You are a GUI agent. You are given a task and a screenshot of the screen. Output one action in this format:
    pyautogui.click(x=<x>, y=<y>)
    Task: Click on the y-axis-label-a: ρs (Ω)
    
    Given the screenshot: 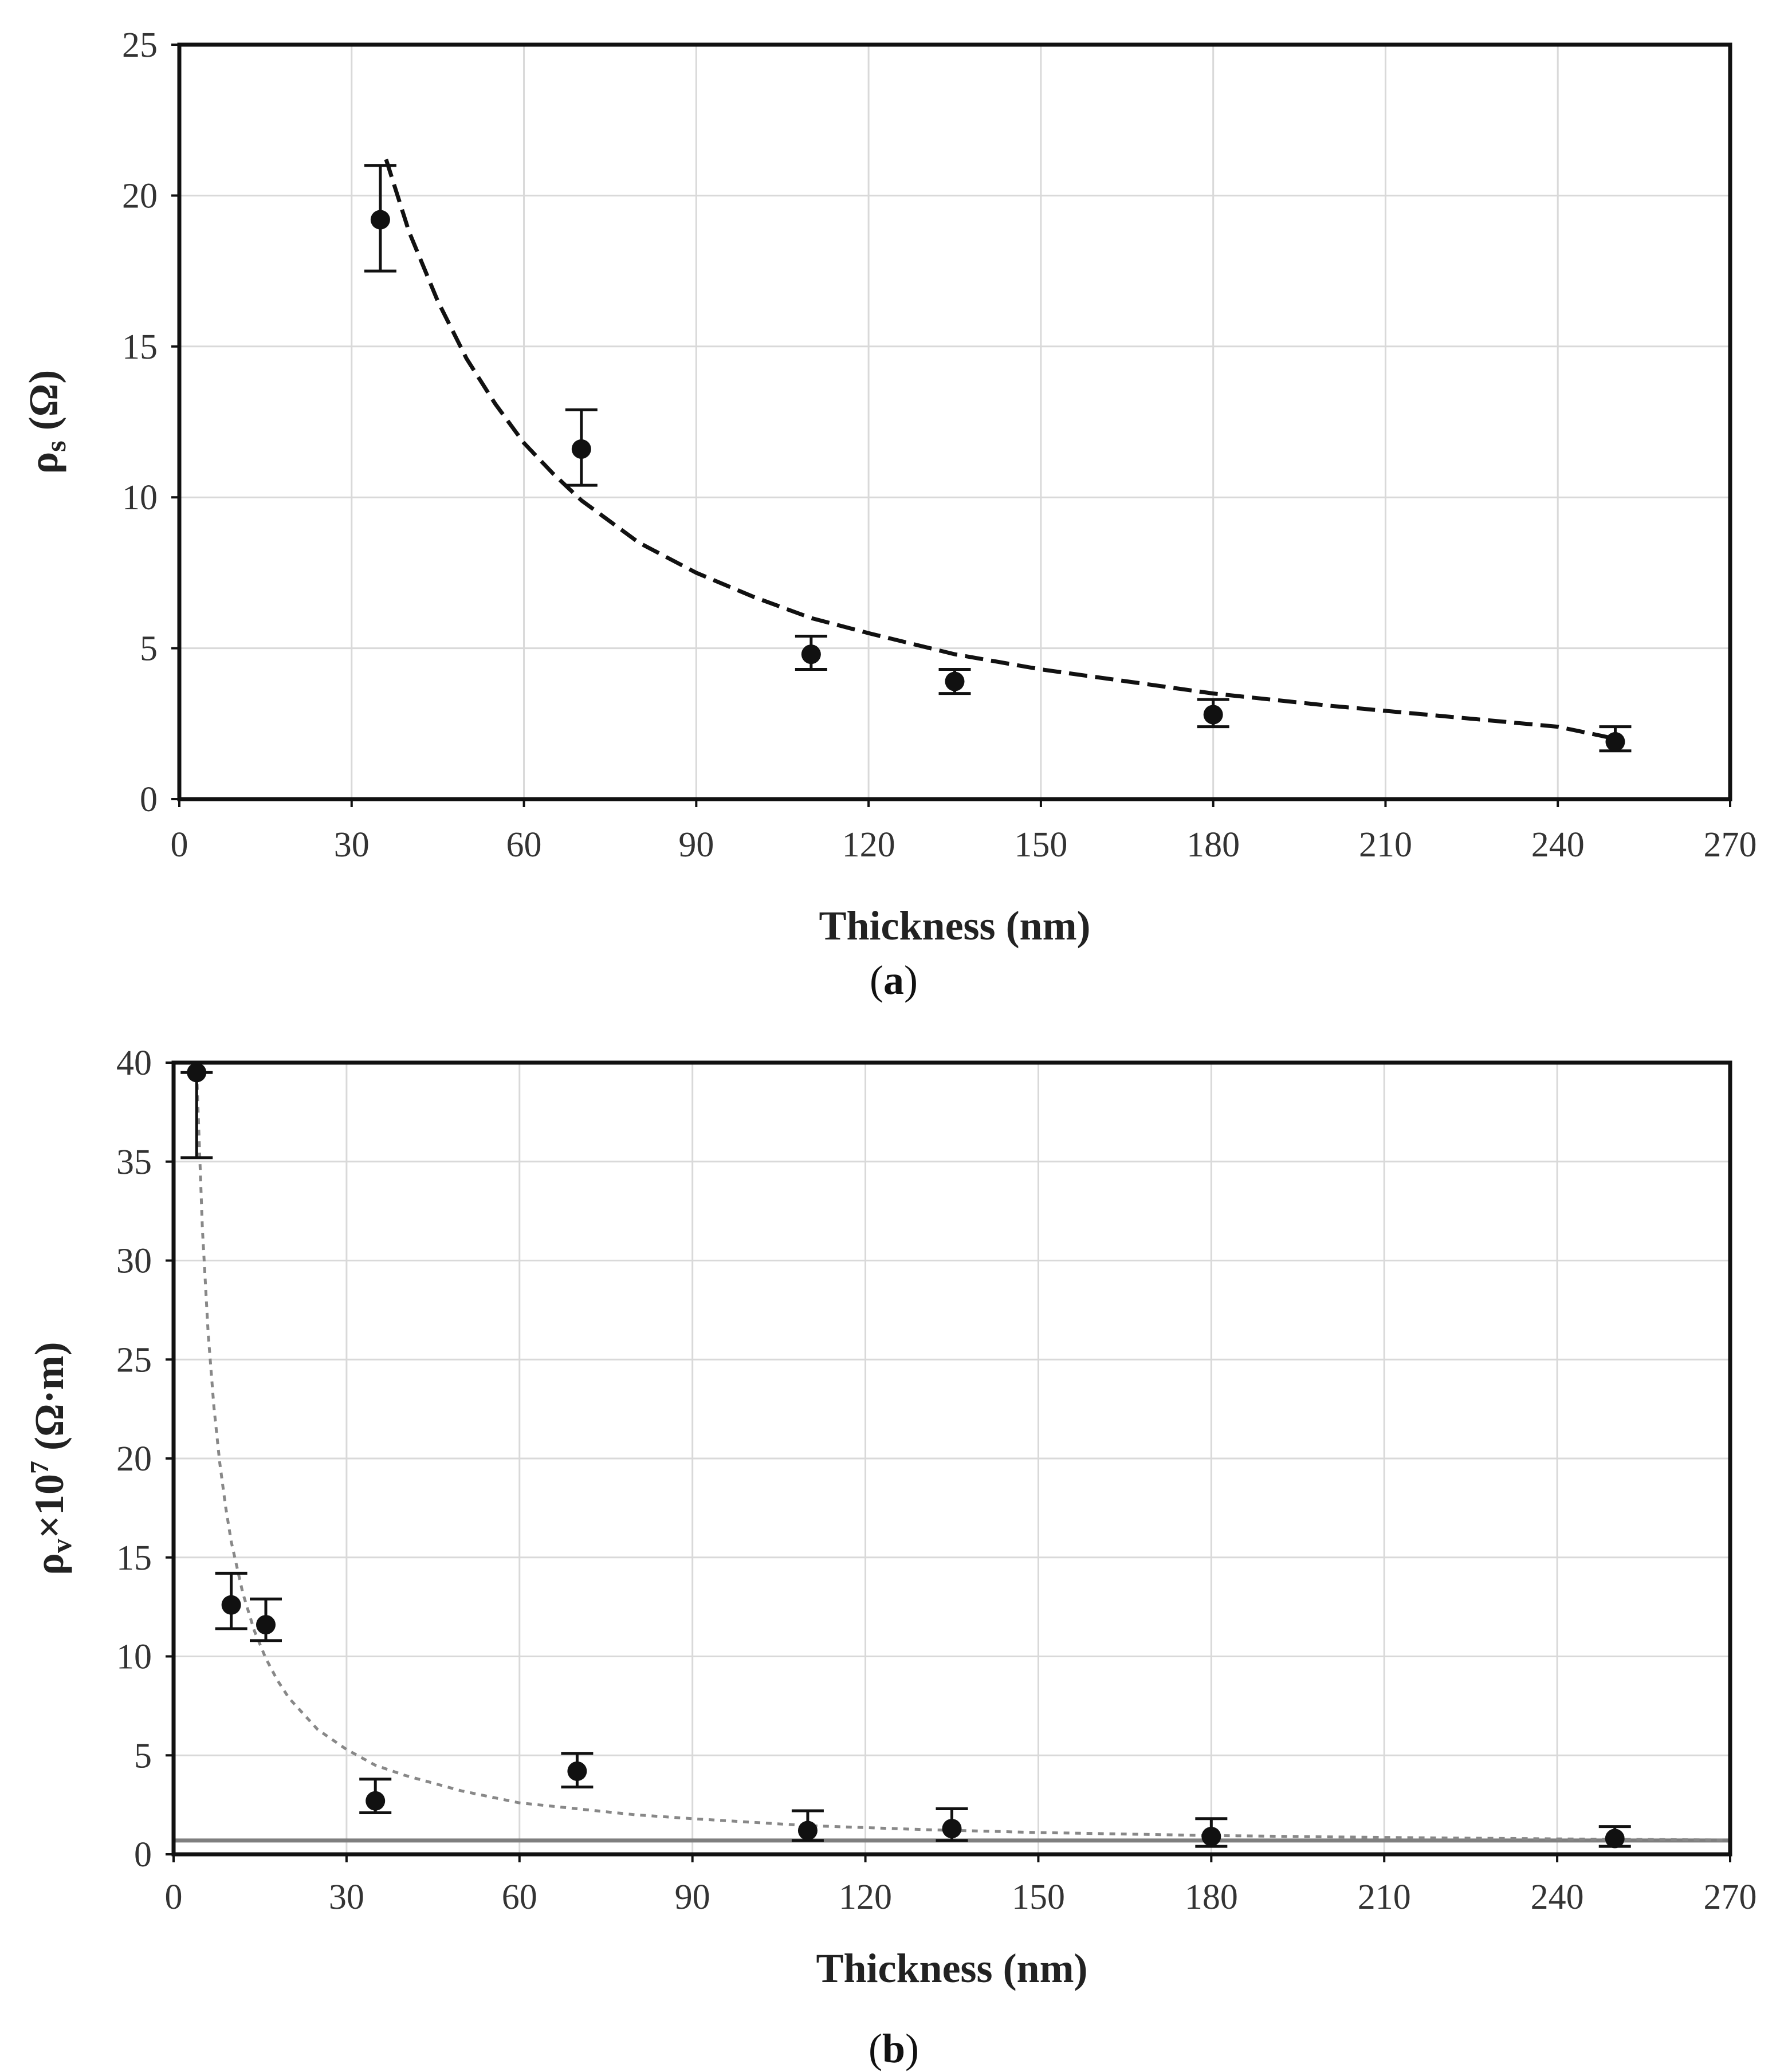 What is the action you would take?
    pyautogui.click(x=46, y=422)
    